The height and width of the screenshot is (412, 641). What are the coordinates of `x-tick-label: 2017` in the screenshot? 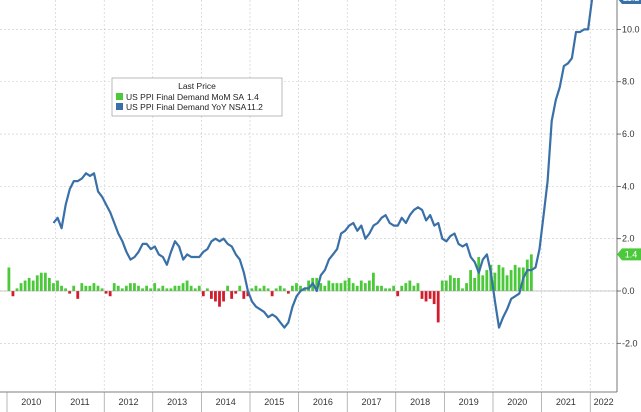 It's located at (371, 402).